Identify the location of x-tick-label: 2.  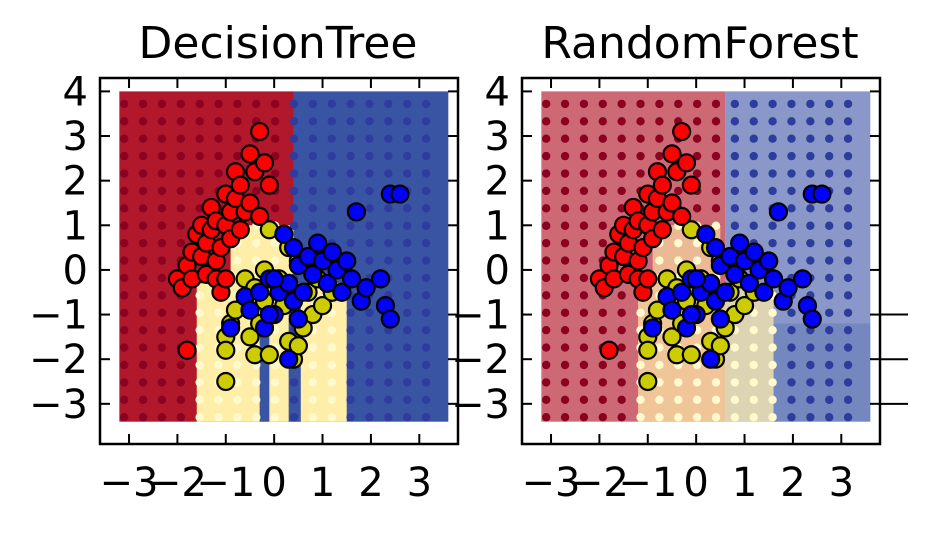
(370, 483).